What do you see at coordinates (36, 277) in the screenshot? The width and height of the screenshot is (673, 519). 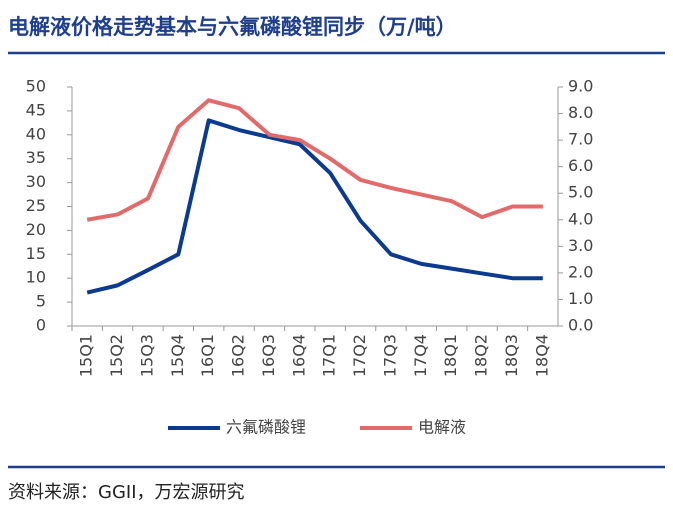 I see `y-tick-label: 10` at bounding box center [36, 277].